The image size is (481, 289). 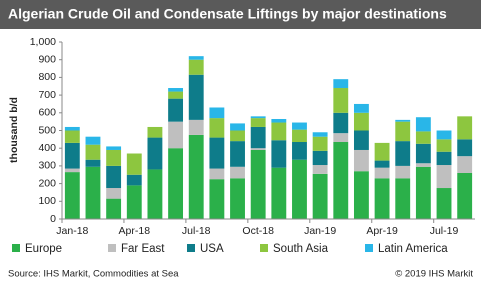 I want to click on x-tick-label: Jul-19, so click(x=444, y=231).